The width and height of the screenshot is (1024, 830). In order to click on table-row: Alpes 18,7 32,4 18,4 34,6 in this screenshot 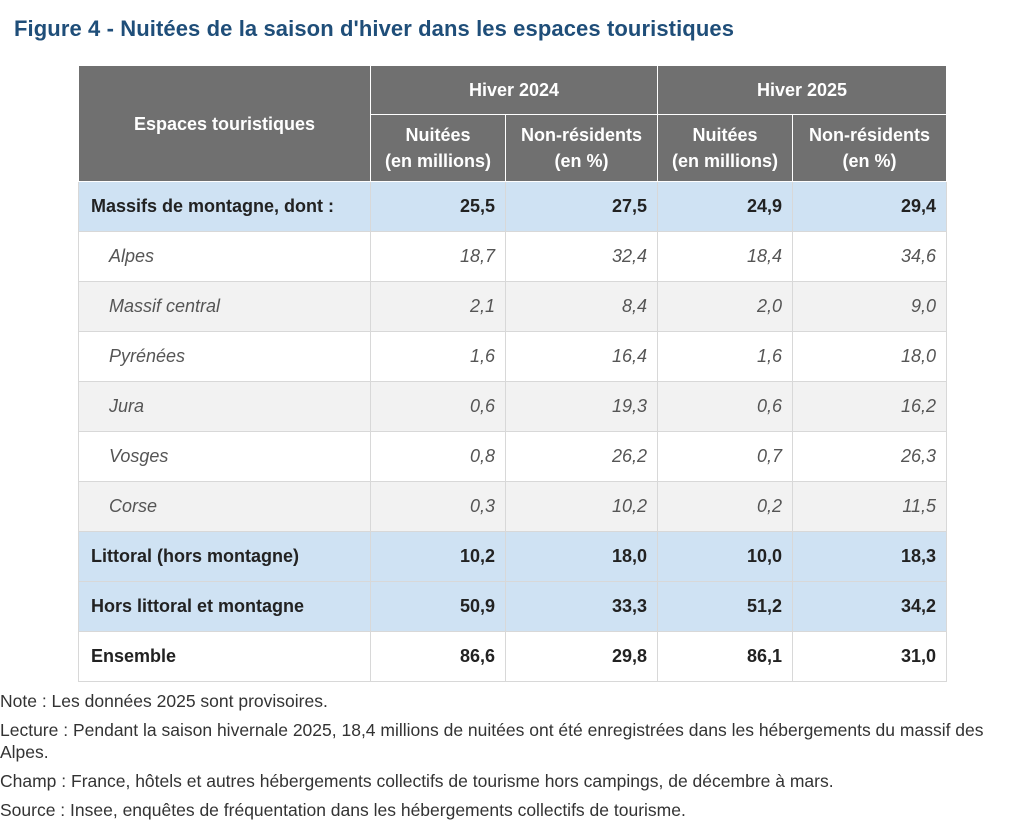, I will do `click(513, 256)`.